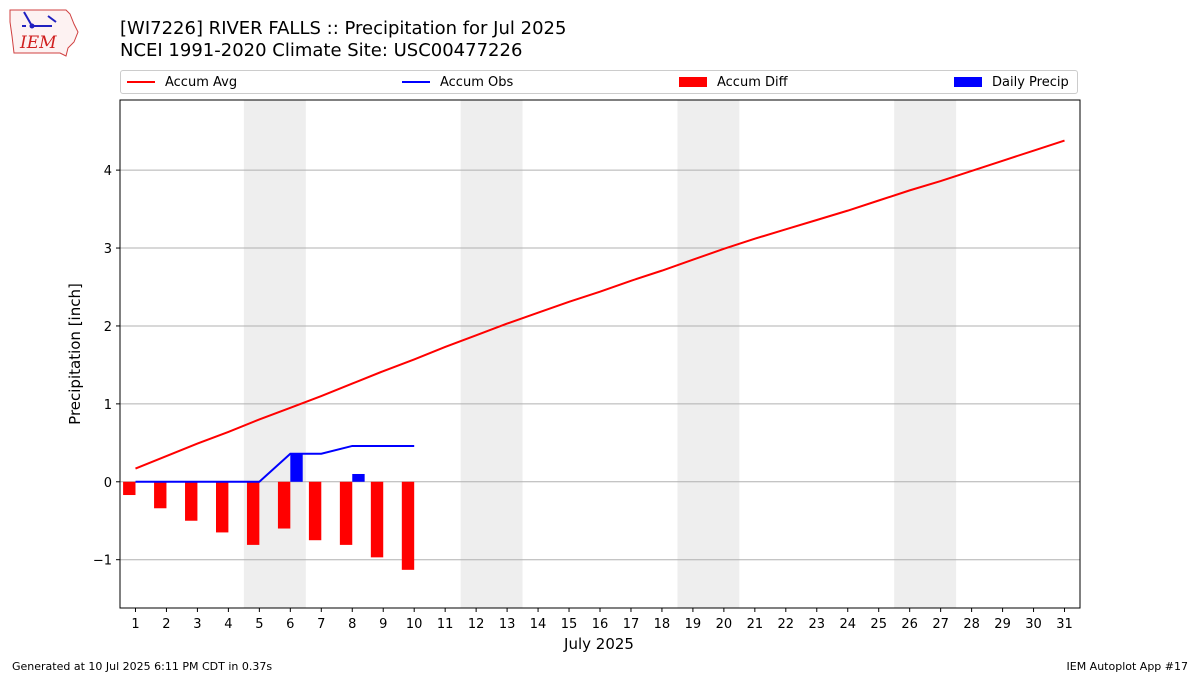 The width and height of the screenshot is (1200, 675). I want to click on x-tick-label: 16, so click(600, 624).